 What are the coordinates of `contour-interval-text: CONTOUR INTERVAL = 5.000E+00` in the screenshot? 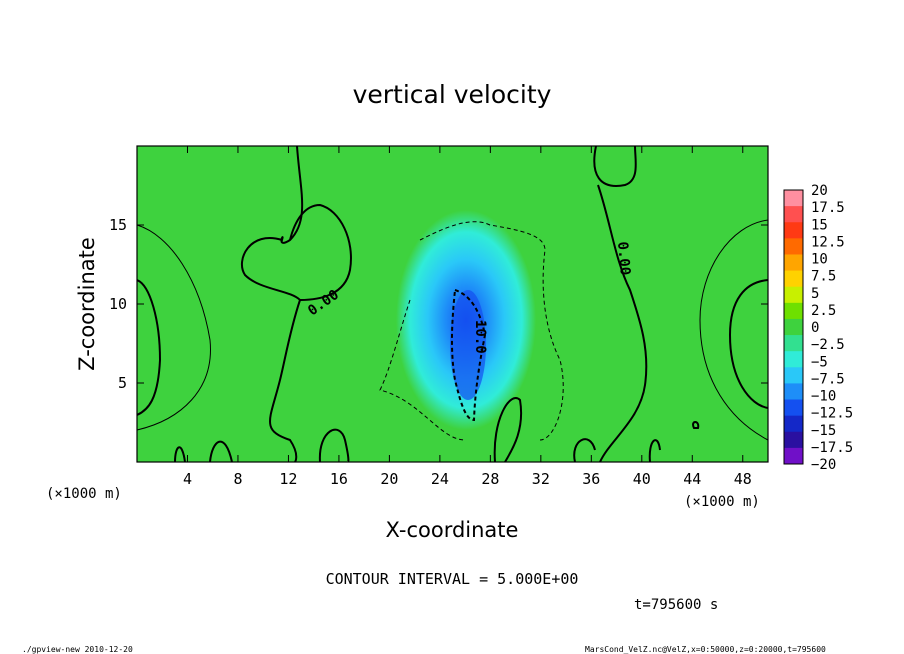 It's located at (452, 579).